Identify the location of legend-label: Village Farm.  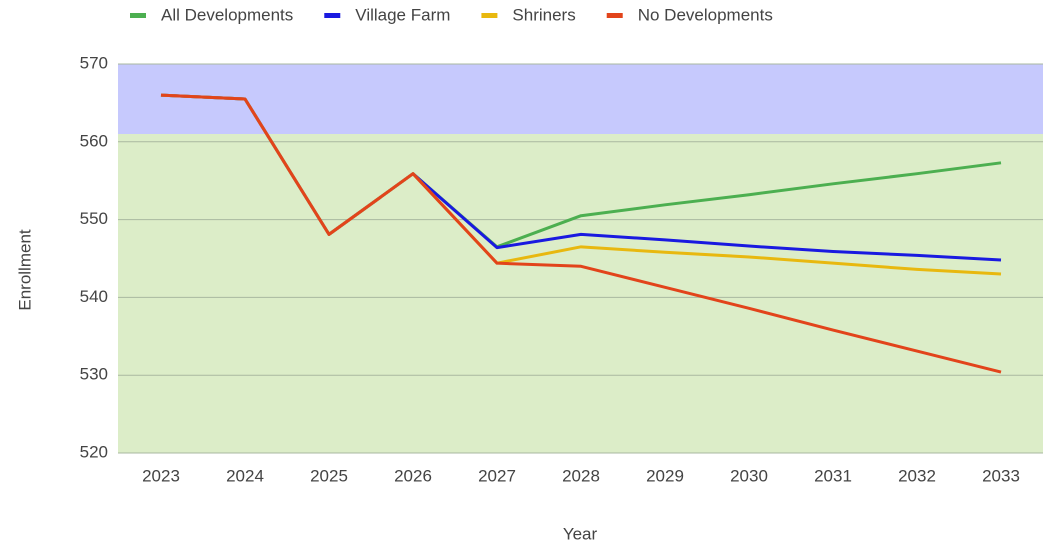
(402, 14).